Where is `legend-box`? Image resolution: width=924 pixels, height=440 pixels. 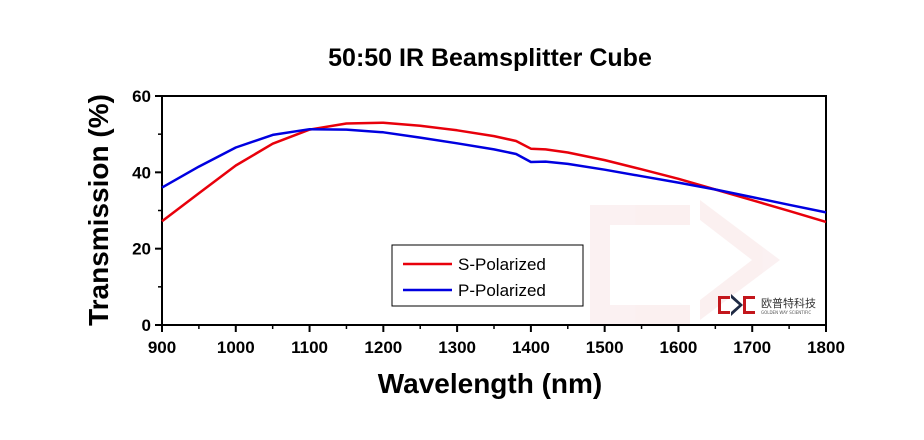 legend-box is located at coordinates (487, 275).